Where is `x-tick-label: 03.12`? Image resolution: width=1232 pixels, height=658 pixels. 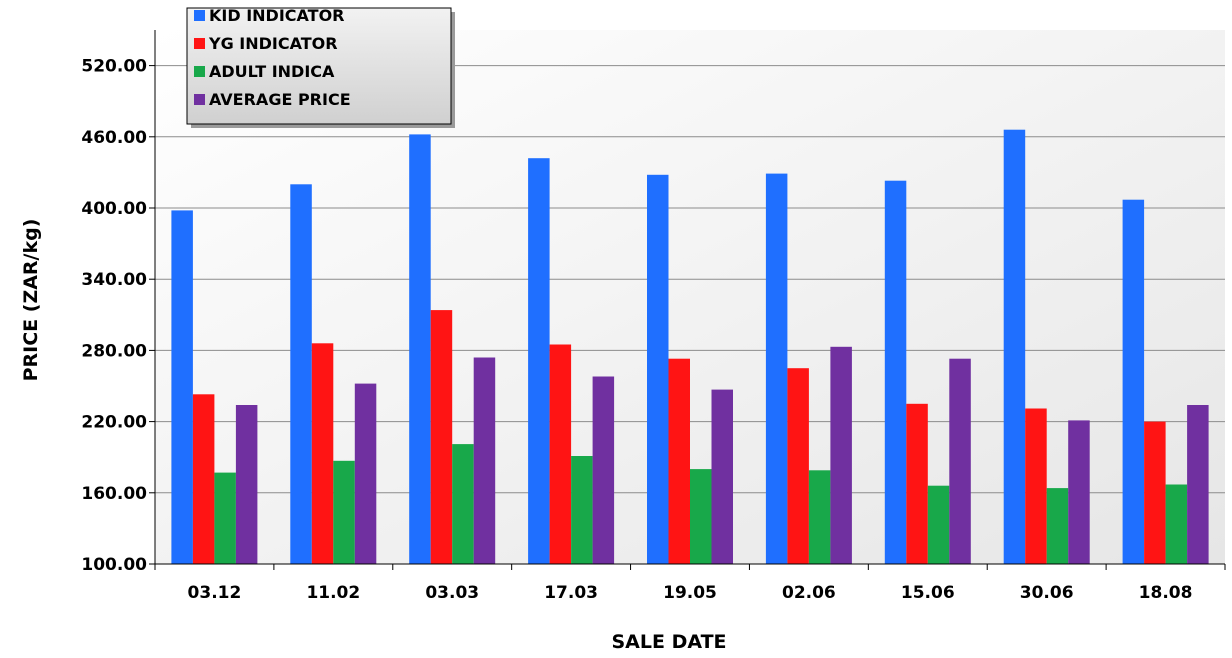 x-tick-label: 03.12 is located at coordinates (215, 593).